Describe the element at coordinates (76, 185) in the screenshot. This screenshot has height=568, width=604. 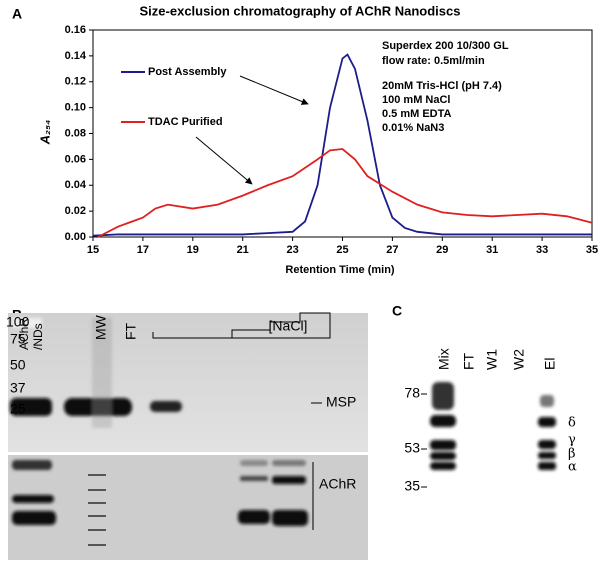
I see `y-tick-label: 0.04` at that location.